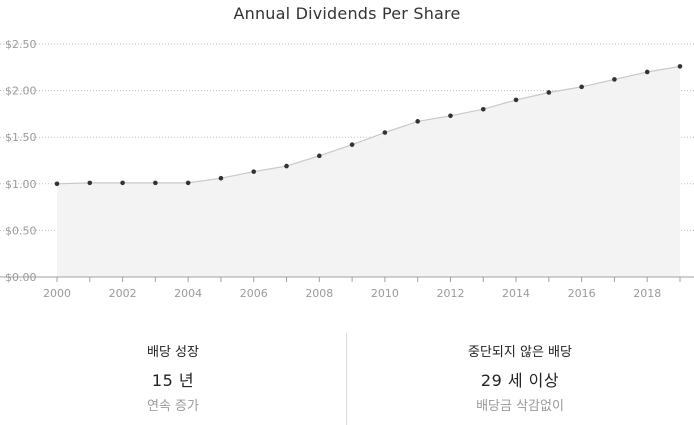  I want to click on x-tick-label: 2004, so click(188, 293).